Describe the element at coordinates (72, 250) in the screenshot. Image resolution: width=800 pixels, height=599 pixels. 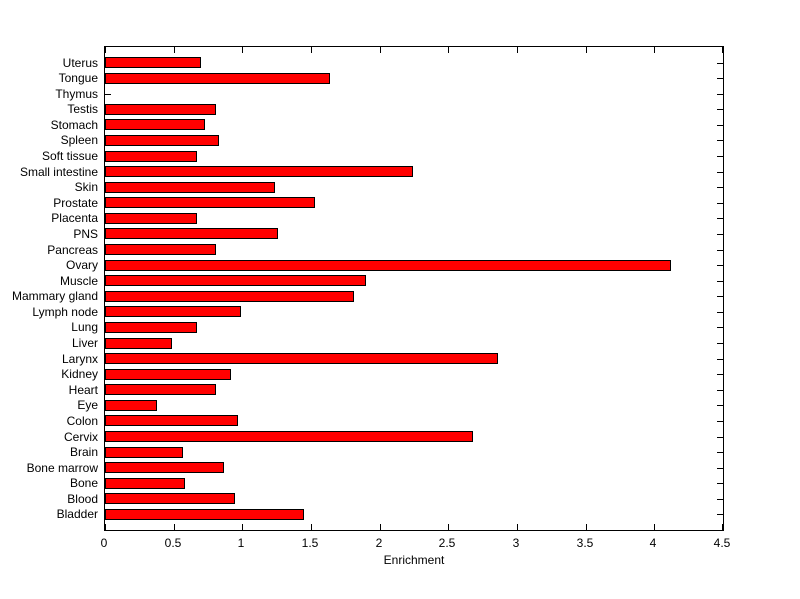
I see `y-tick-label-pancreas: Pancreas` at that location.